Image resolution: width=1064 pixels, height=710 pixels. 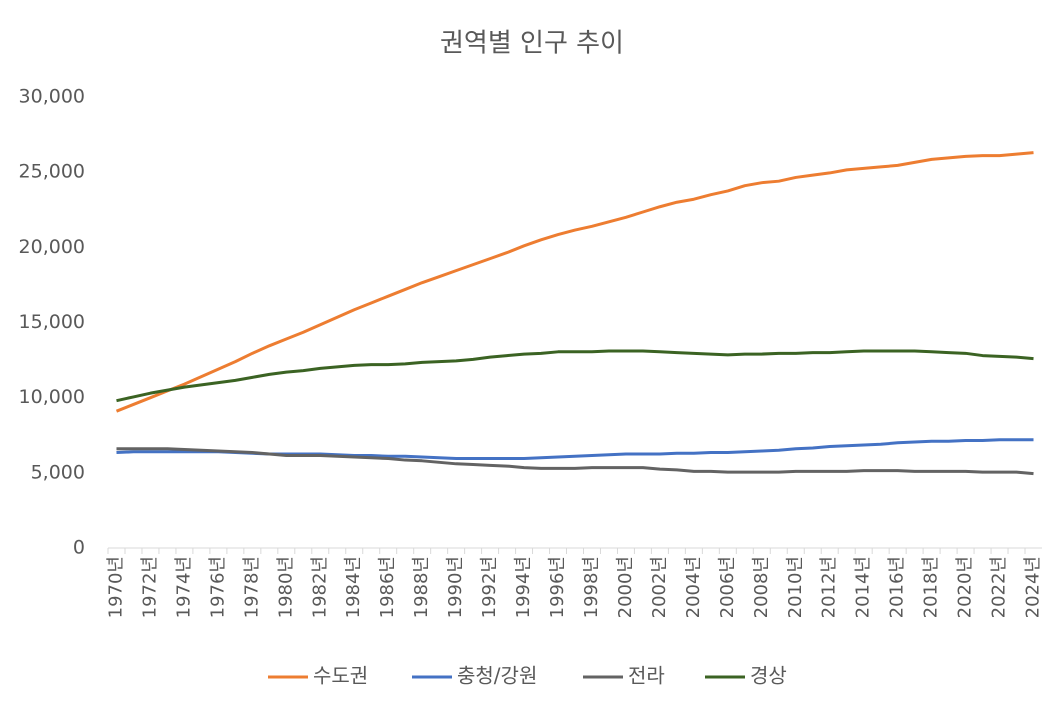 I want to click on x-tick-label: 1990년, so click(x=455, y=587).